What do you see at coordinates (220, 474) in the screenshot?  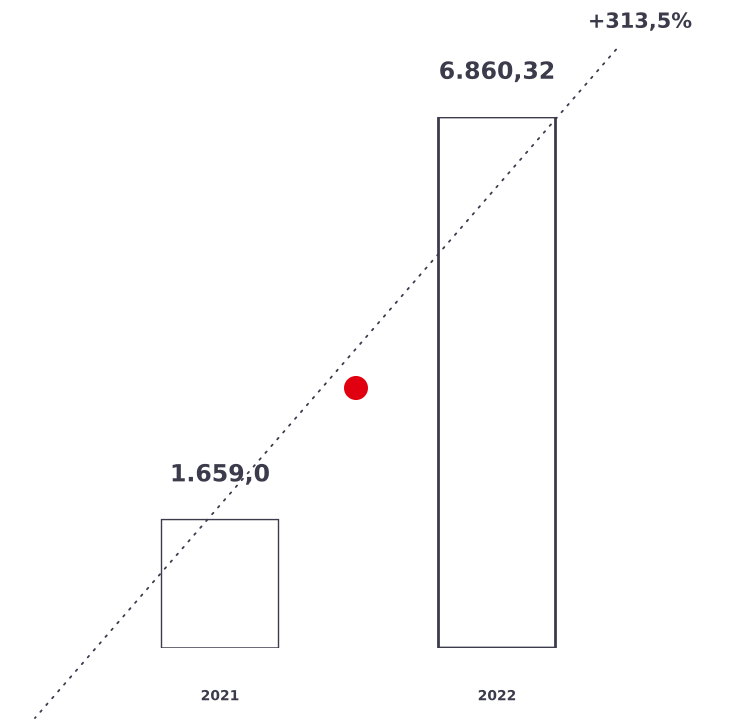 I see `data-label: 1.659,0` at bounding box center [220, 474].